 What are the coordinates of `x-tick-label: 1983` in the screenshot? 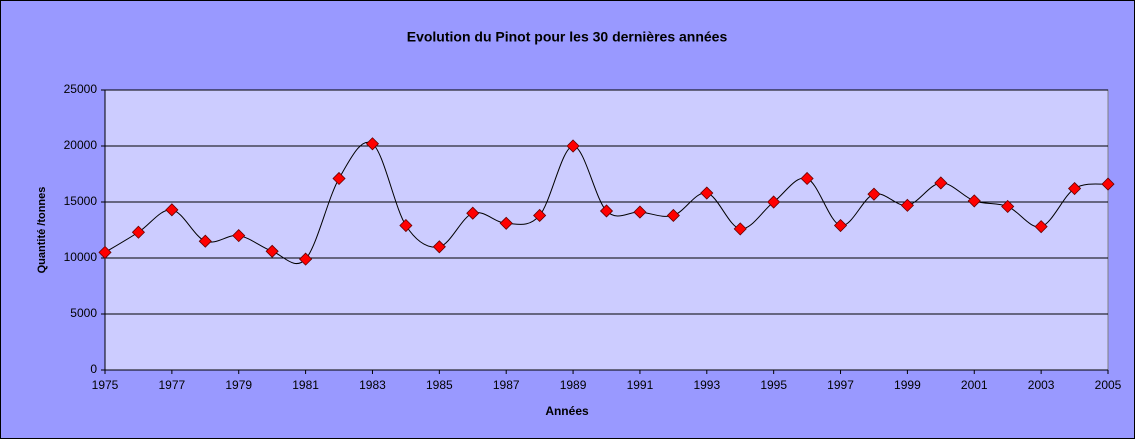 It's located at (372, 385).